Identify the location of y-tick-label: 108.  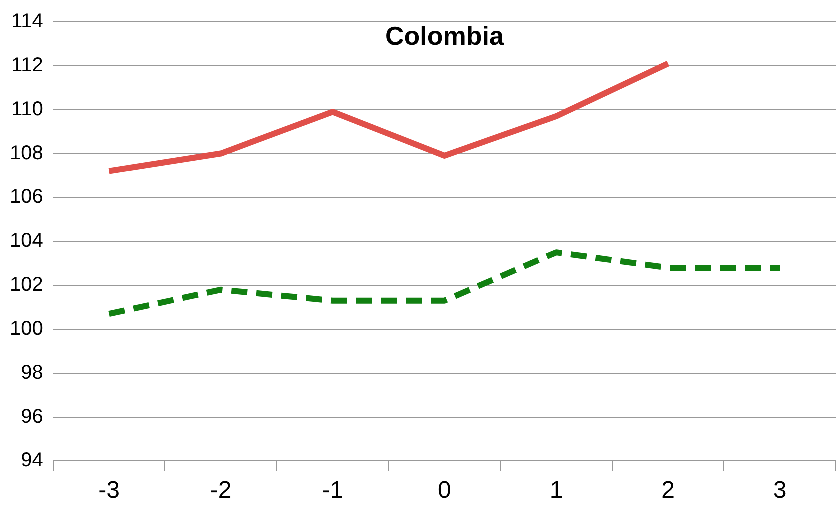
(27, 153).